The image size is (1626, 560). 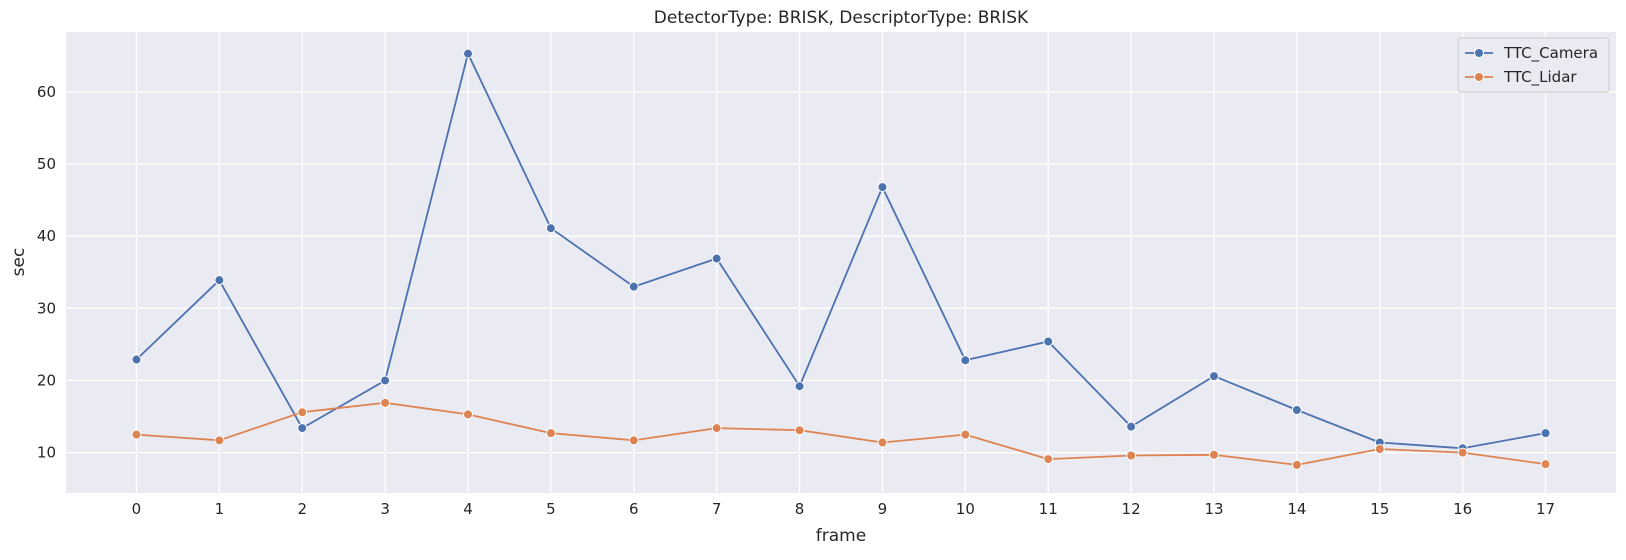 What do you see at coordinates (46, 236) in the screenshot?
I see `y-tick-label: 40` at bounding box center [46, 236].